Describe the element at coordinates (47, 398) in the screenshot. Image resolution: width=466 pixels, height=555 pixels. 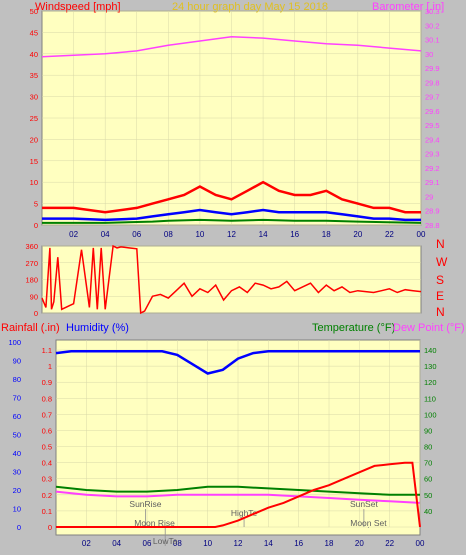
I see `rain-y-tick-label: 0.8` at that location.